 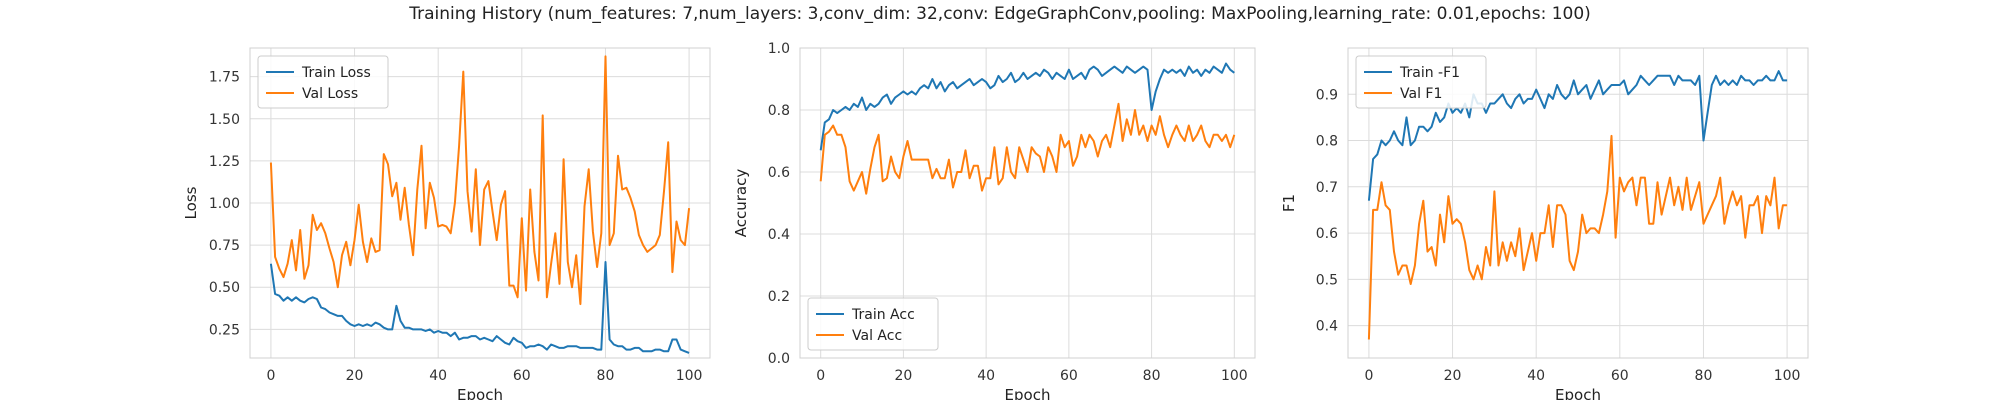 I want to click on f1-legend-label-train: Train -F1, so click(x=1429, y=73).